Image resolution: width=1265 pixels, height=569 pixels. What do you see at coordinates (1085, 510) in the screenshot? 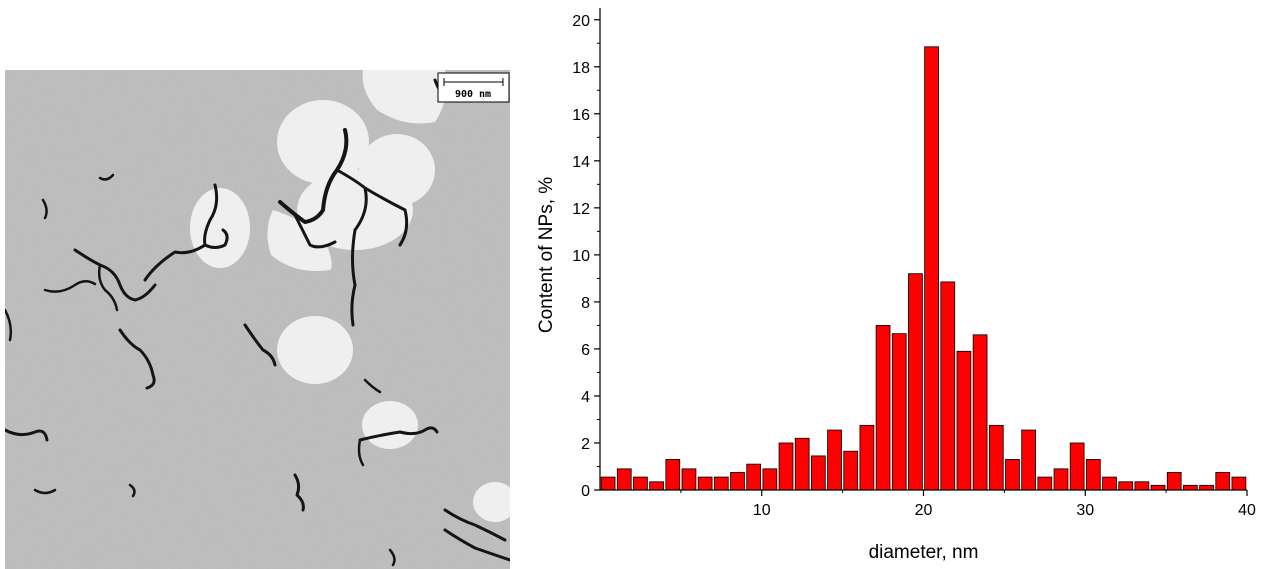
I see `x-tick-label: 30` at bounding box center [1085, 510].